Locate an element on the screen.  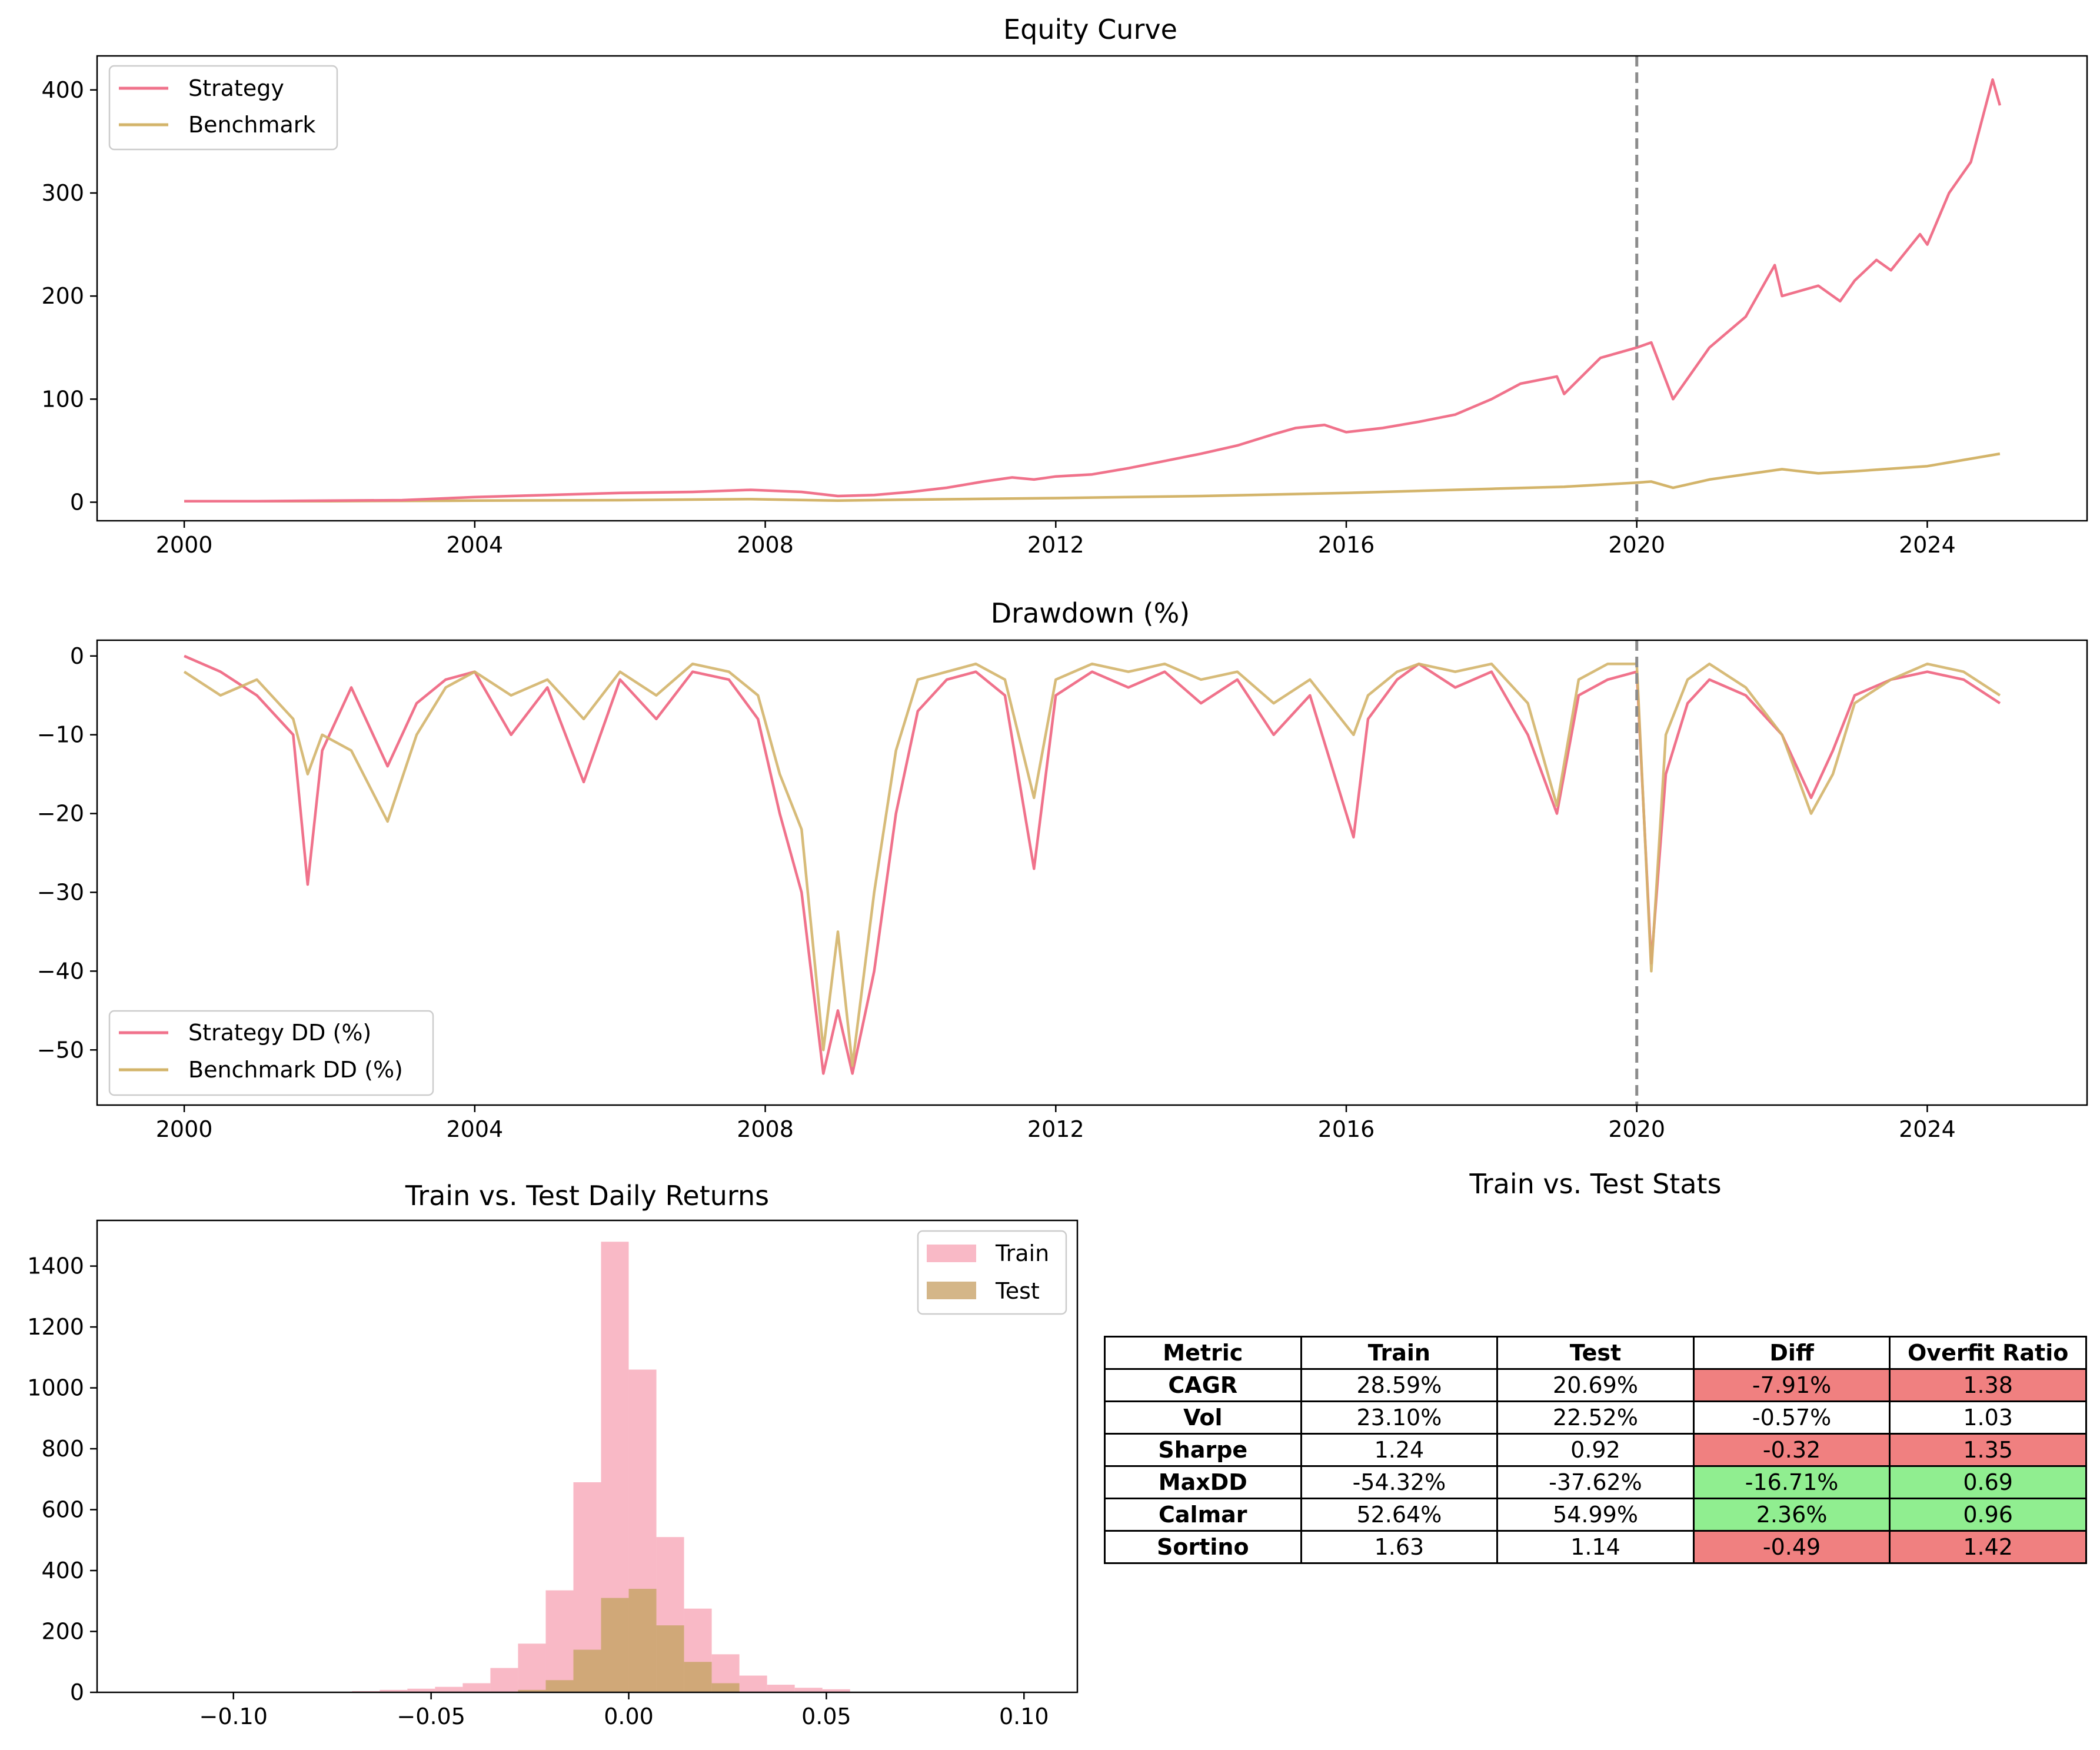
histogram-frame is located at coordinates (587, 1456).